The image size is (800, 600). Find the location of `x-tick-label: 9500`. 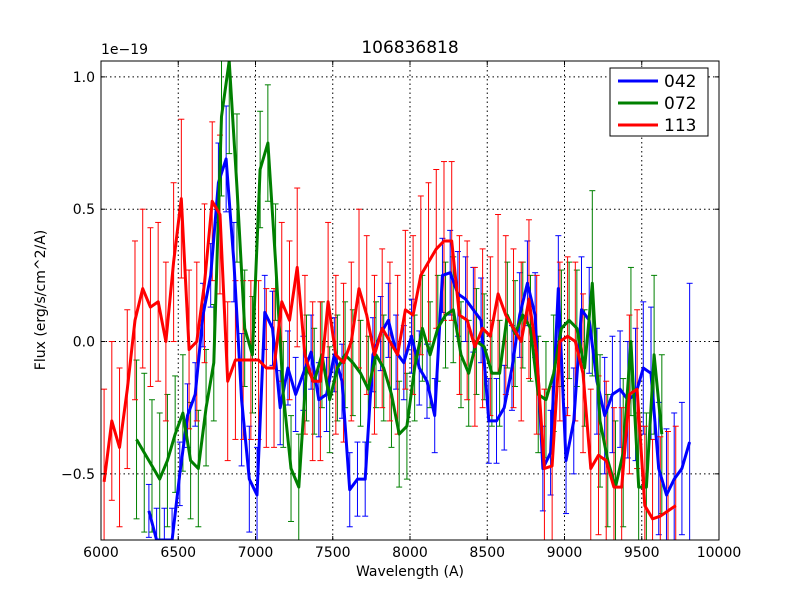

x-tick-label: 9500 is located at coordinates (642, 553).